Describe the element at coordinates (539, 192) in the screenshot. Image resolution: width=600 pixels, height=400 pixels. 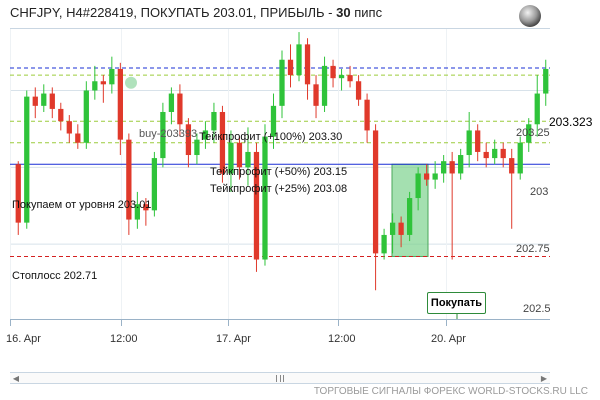
I see `price-label-203: 203` at that location.